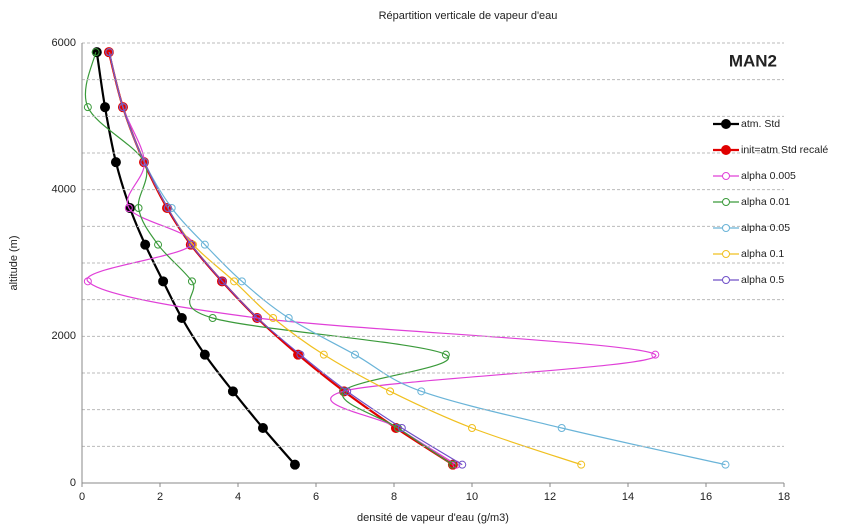 The image size is (848, 532). Describe the element at coordinates (784, 497) in the screenshot. I see `x-tick-label: 18` at that location.